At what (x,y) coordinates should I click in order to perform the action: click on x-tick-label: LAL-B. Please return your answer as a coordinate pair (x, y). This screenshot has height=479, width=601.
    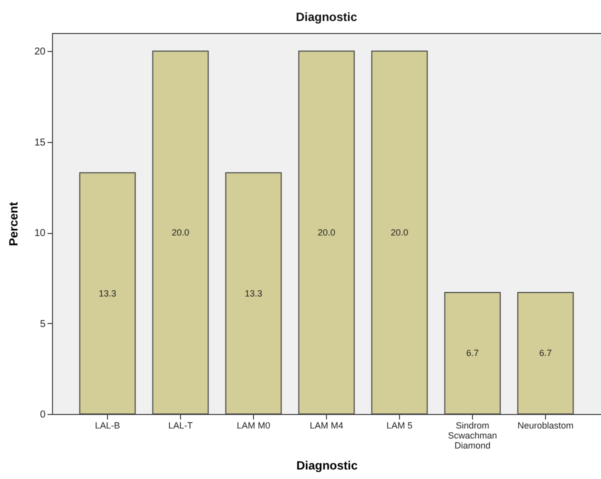
    Looking at the image, I should click on (107, 425).